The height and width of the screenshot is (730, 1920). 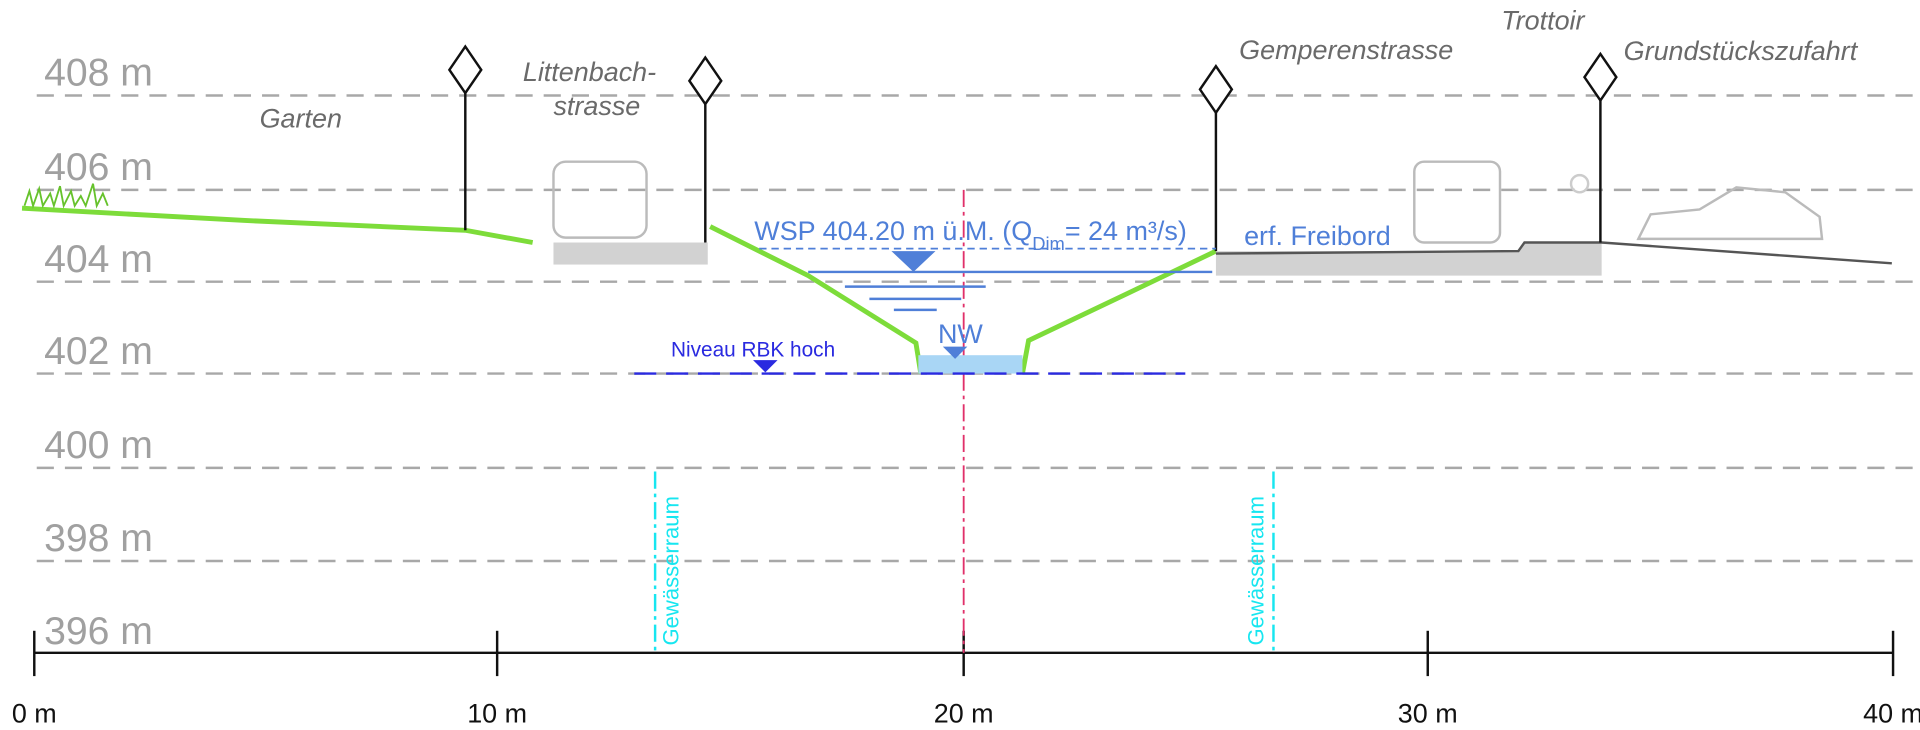 I want to click on water-level-subscript: Dim, so click(x=1048, y=243).